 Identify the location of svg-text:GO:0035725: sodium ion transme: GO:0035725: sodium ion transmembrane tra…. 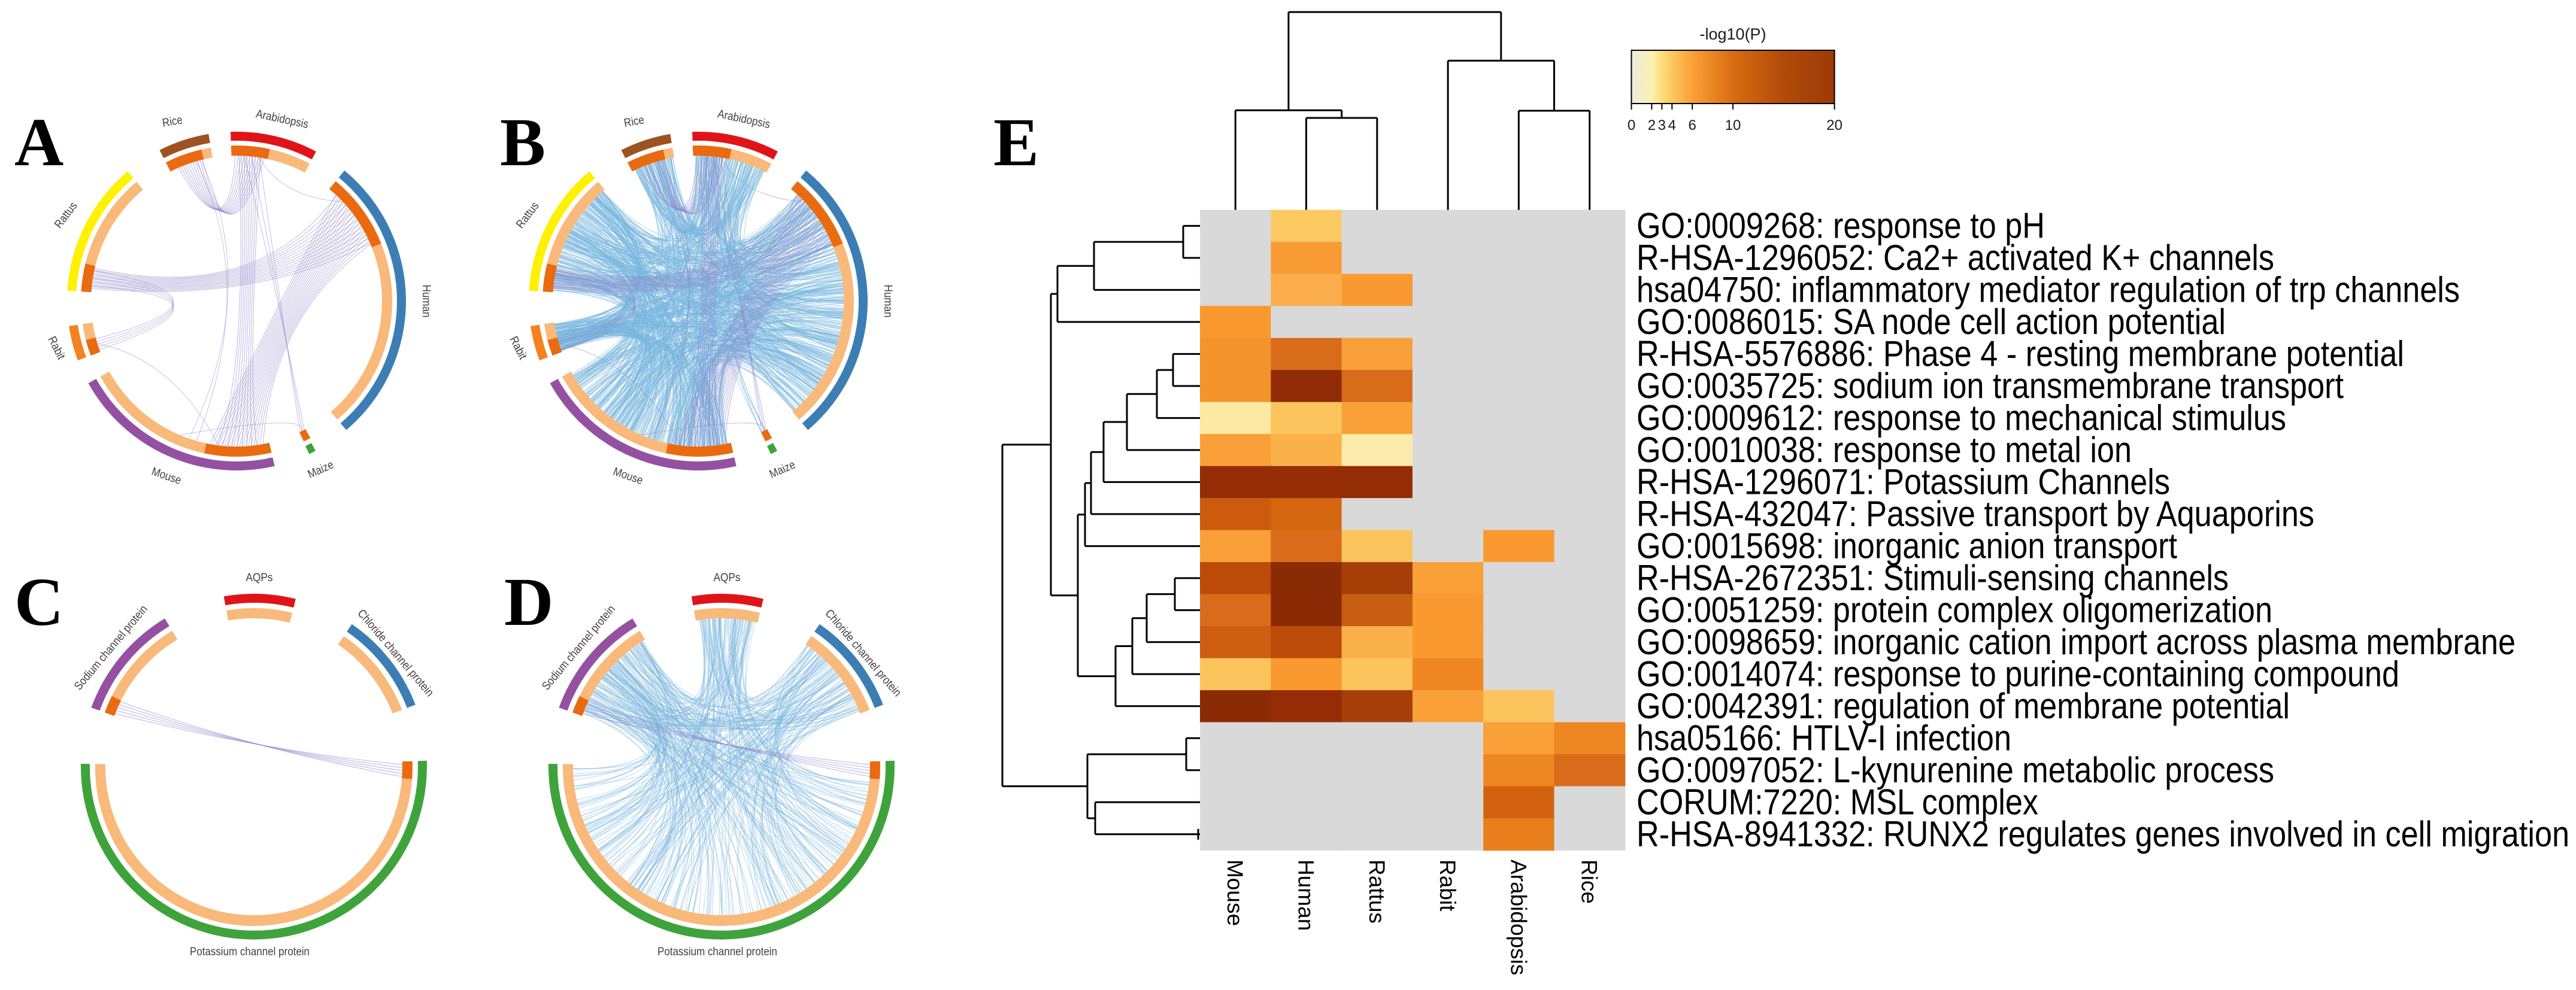
(1990, 386).